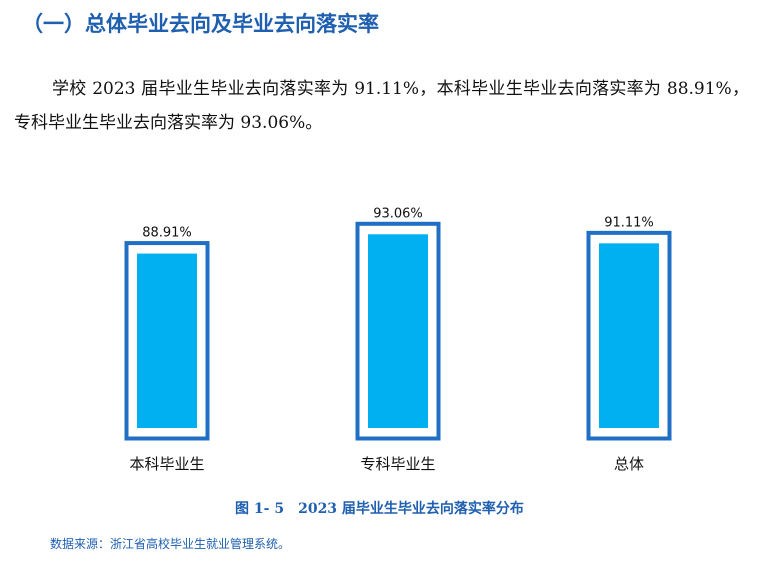  What do you see at coordinates (166, 464) in the screenshot?
I see `category-label: 本科毕业生` at bounding box center [166, 464].